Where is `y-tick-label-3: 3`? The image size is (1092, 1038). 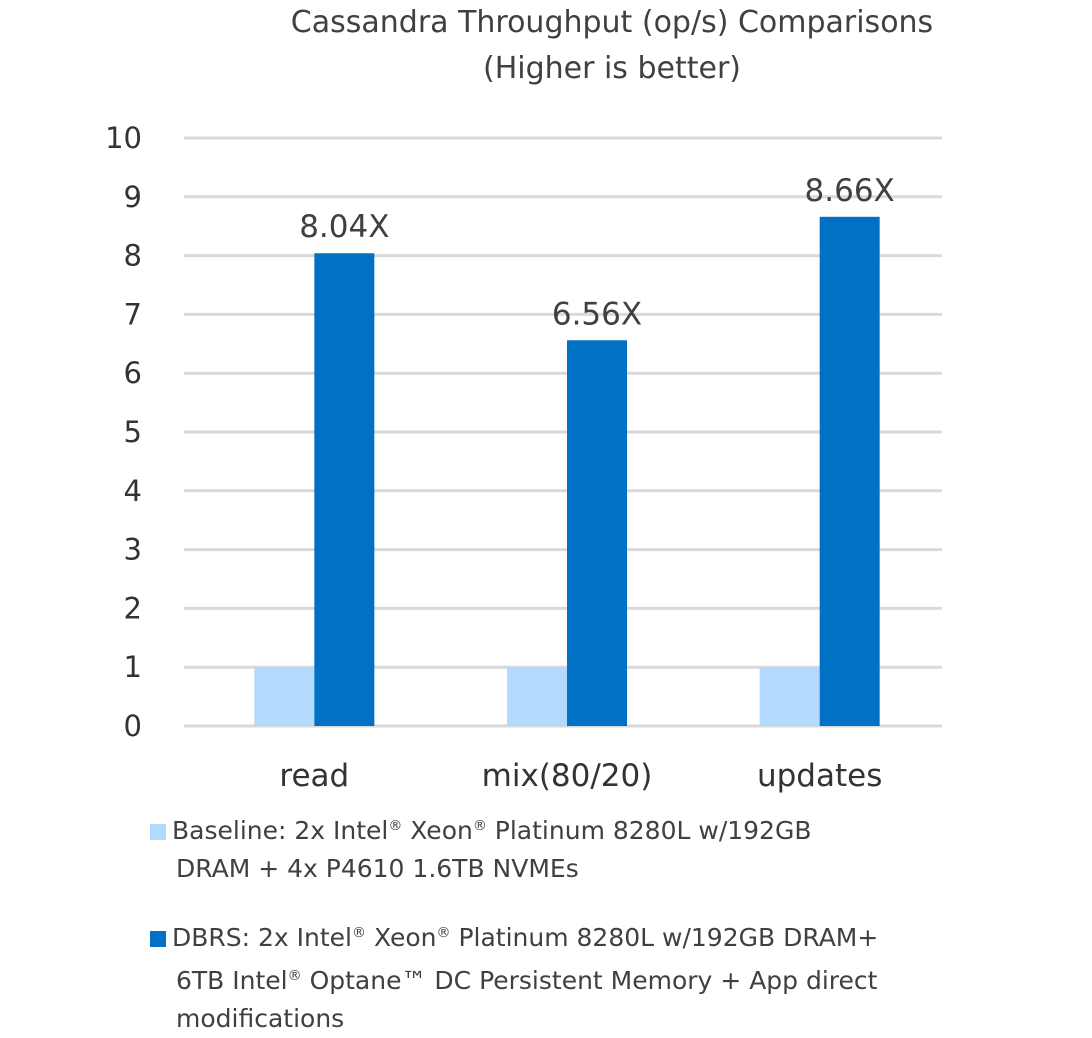
y-tick-label-3: 3 is located at coordinates (133, 550).